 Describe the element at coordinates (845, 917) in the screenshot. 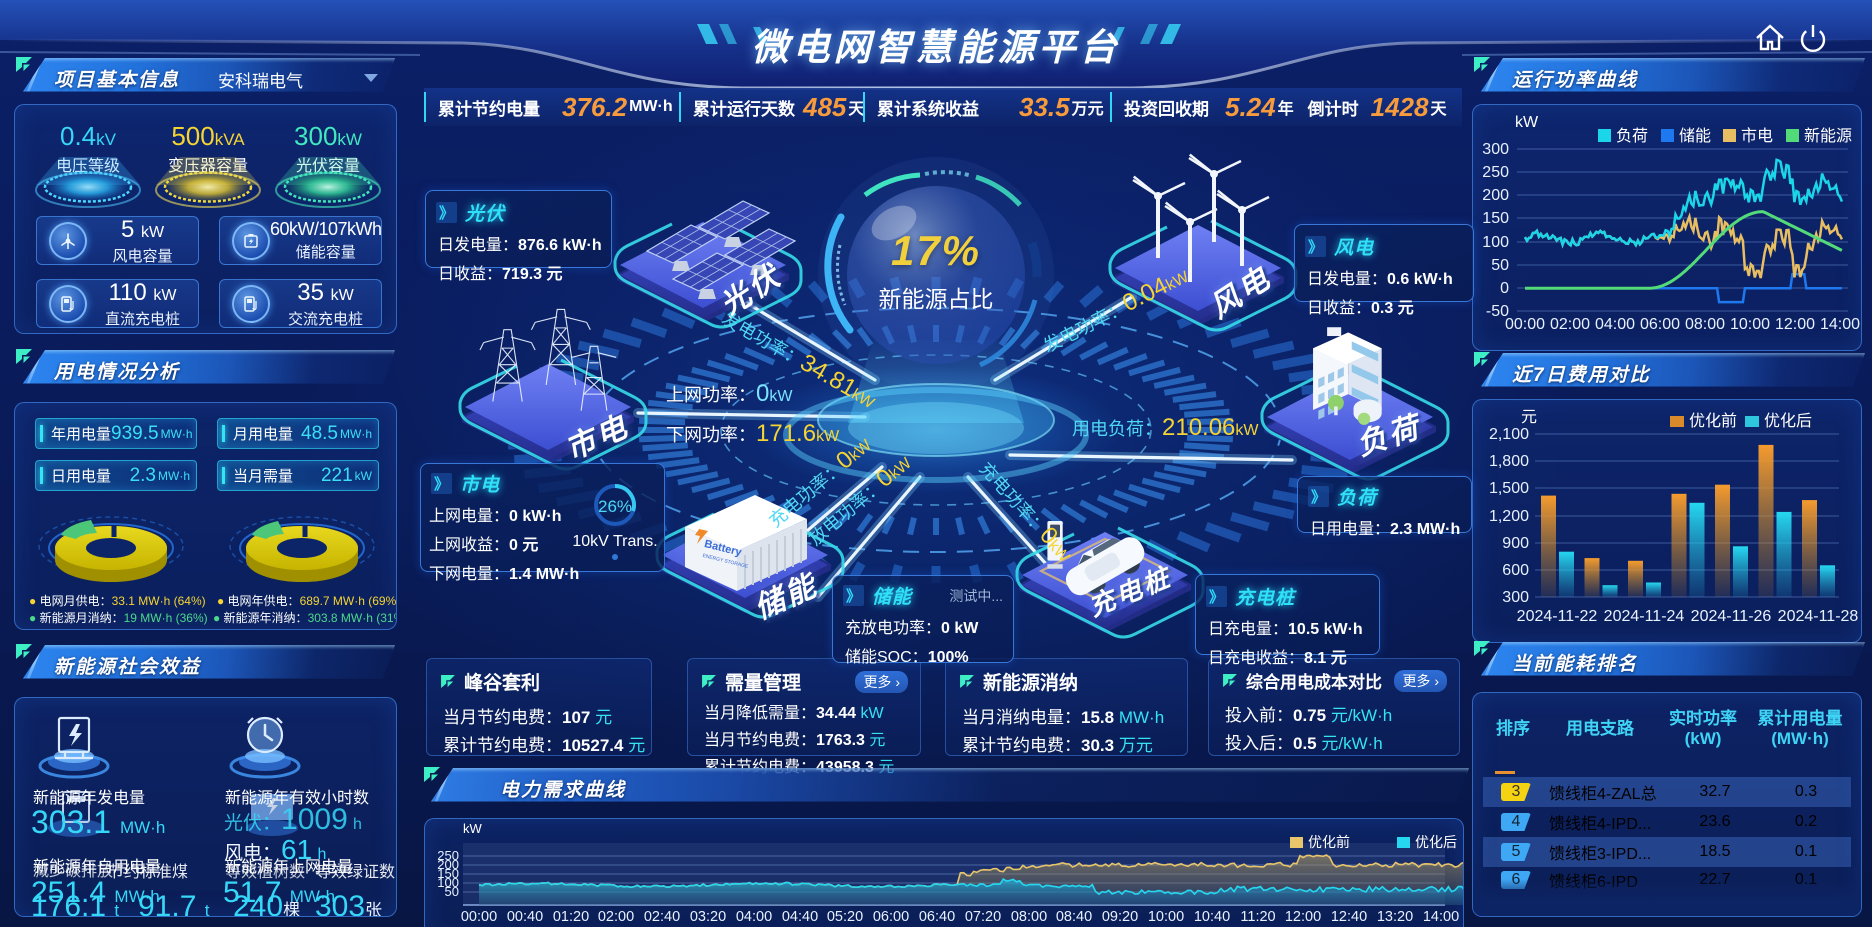

I see `svg-text: 05:20` at that location.